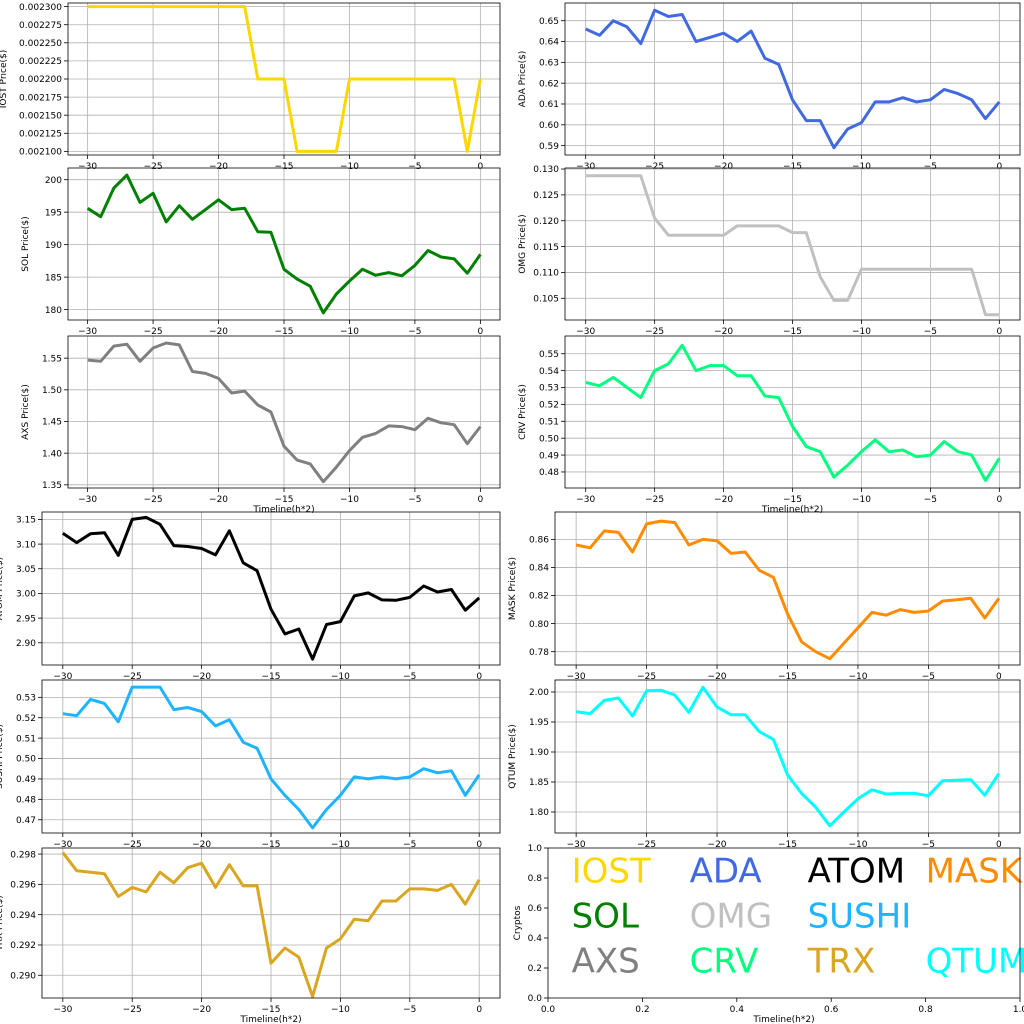  I want to click on crypto-label: AXS, so click(606, 962).